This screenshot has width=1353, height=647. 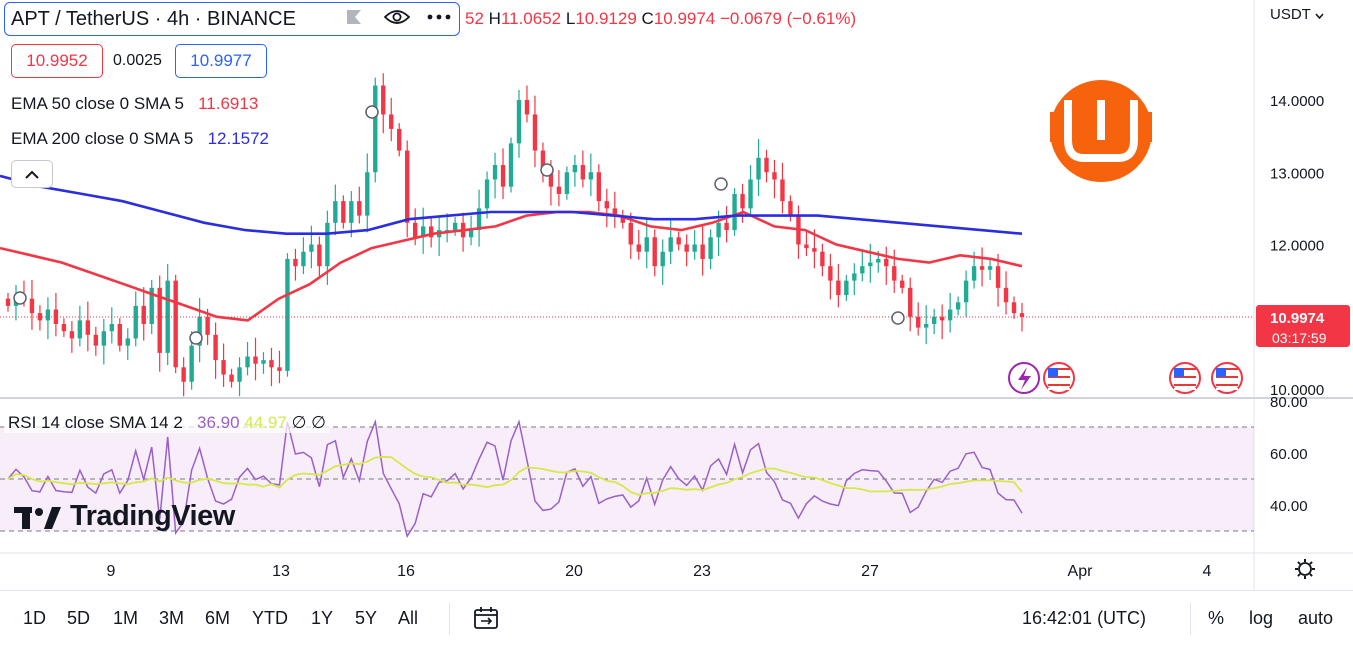 What do you see at coordinates (397, 17) in the screenshot?
I see `eye-icon` at bounding box center [397, 17].